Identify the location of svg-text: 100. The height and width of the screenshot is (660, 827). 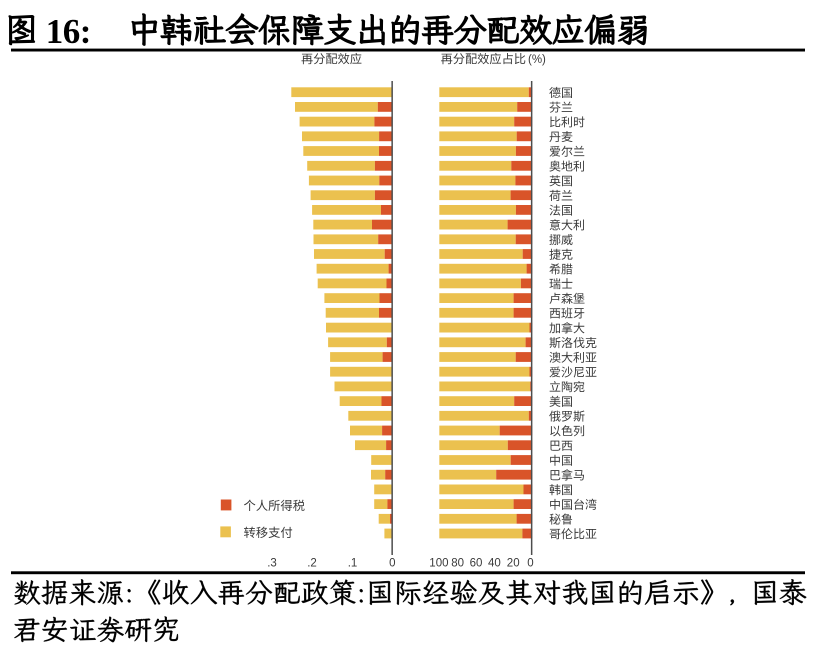
(438, 564).